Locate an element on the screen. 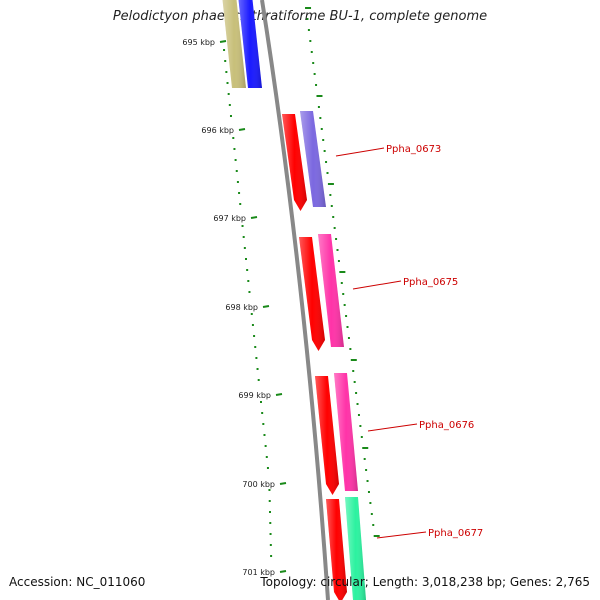 The height and width of the screenshot is (600, 600). ruler-tick-label: 696 kbp is located at coordinates (217, 130).